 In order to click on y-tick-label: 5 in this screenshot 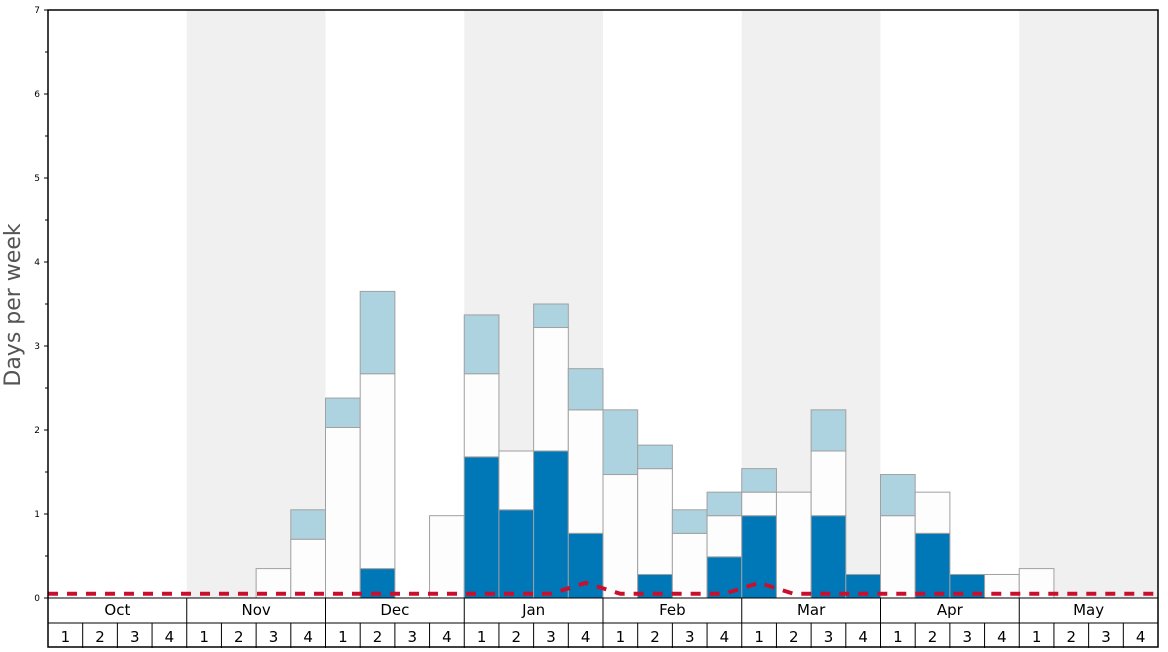, I will do `click(37, 179)`.